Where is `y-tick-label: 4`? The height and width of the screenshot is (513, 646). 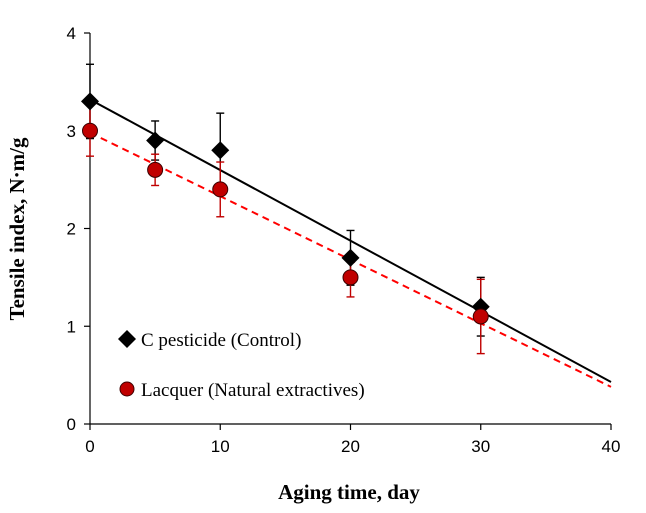
y-tick-label: 4 is located at coordinates (71, 33).